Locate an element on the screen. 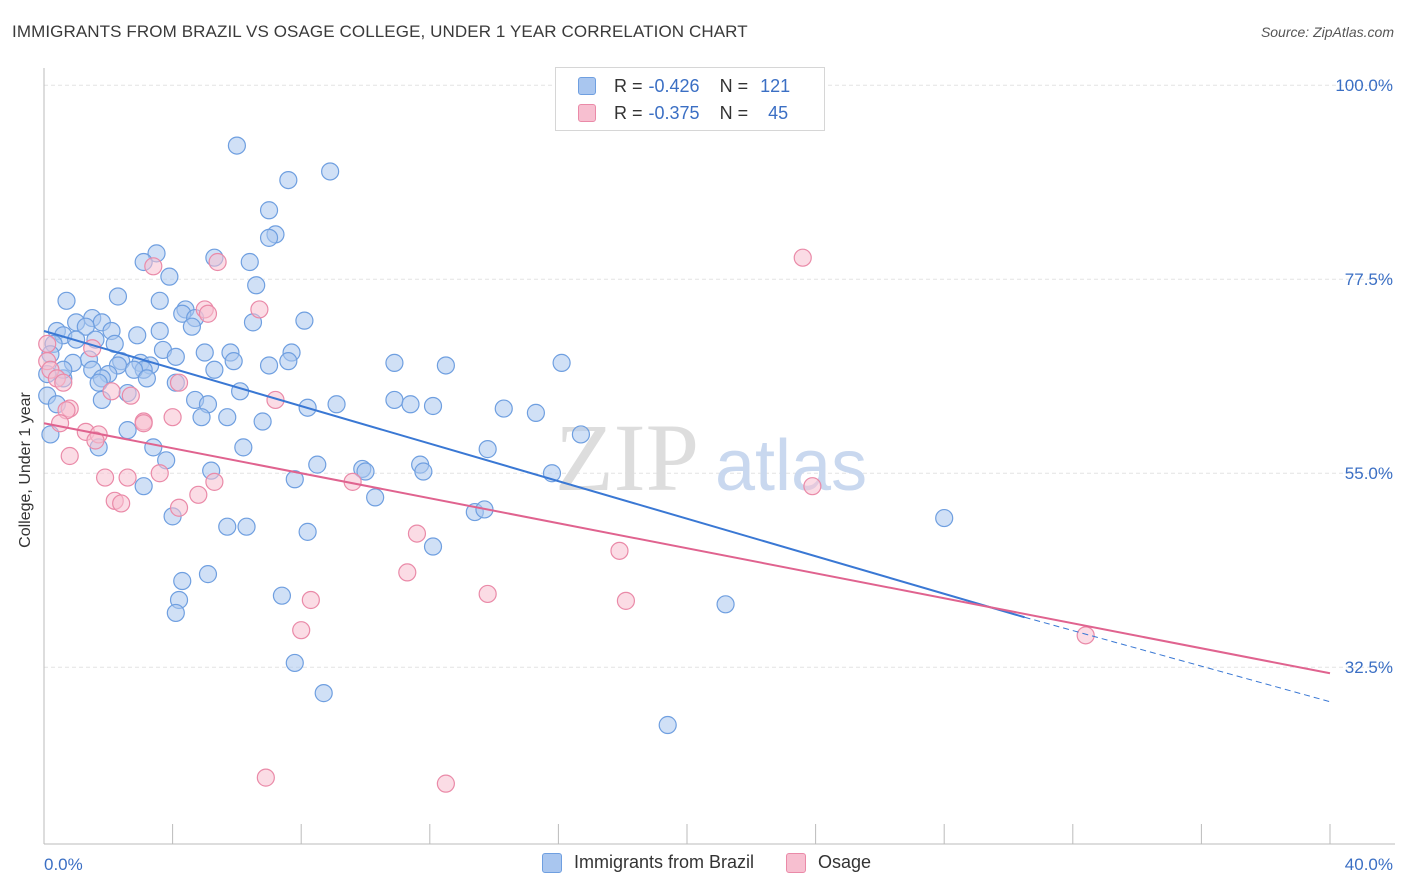  series-legend: Immigrants from Brazil Osage is located at coordinates (722, 862).